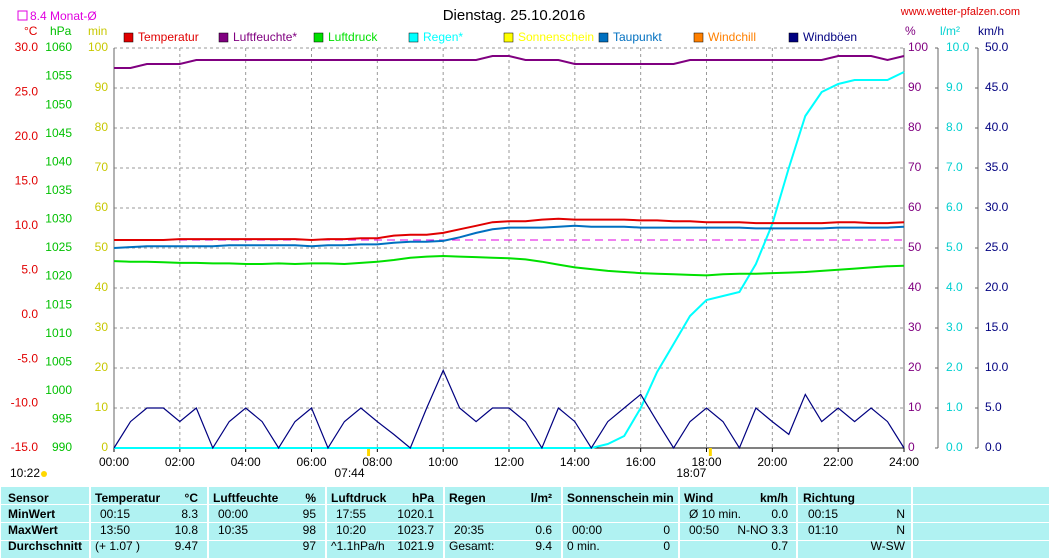 The height and width of the screenshot is (559, 1058). Describe the element at coordinates (58, 190) in the screenshot. I see `y-tick-label: 1035` at that location.